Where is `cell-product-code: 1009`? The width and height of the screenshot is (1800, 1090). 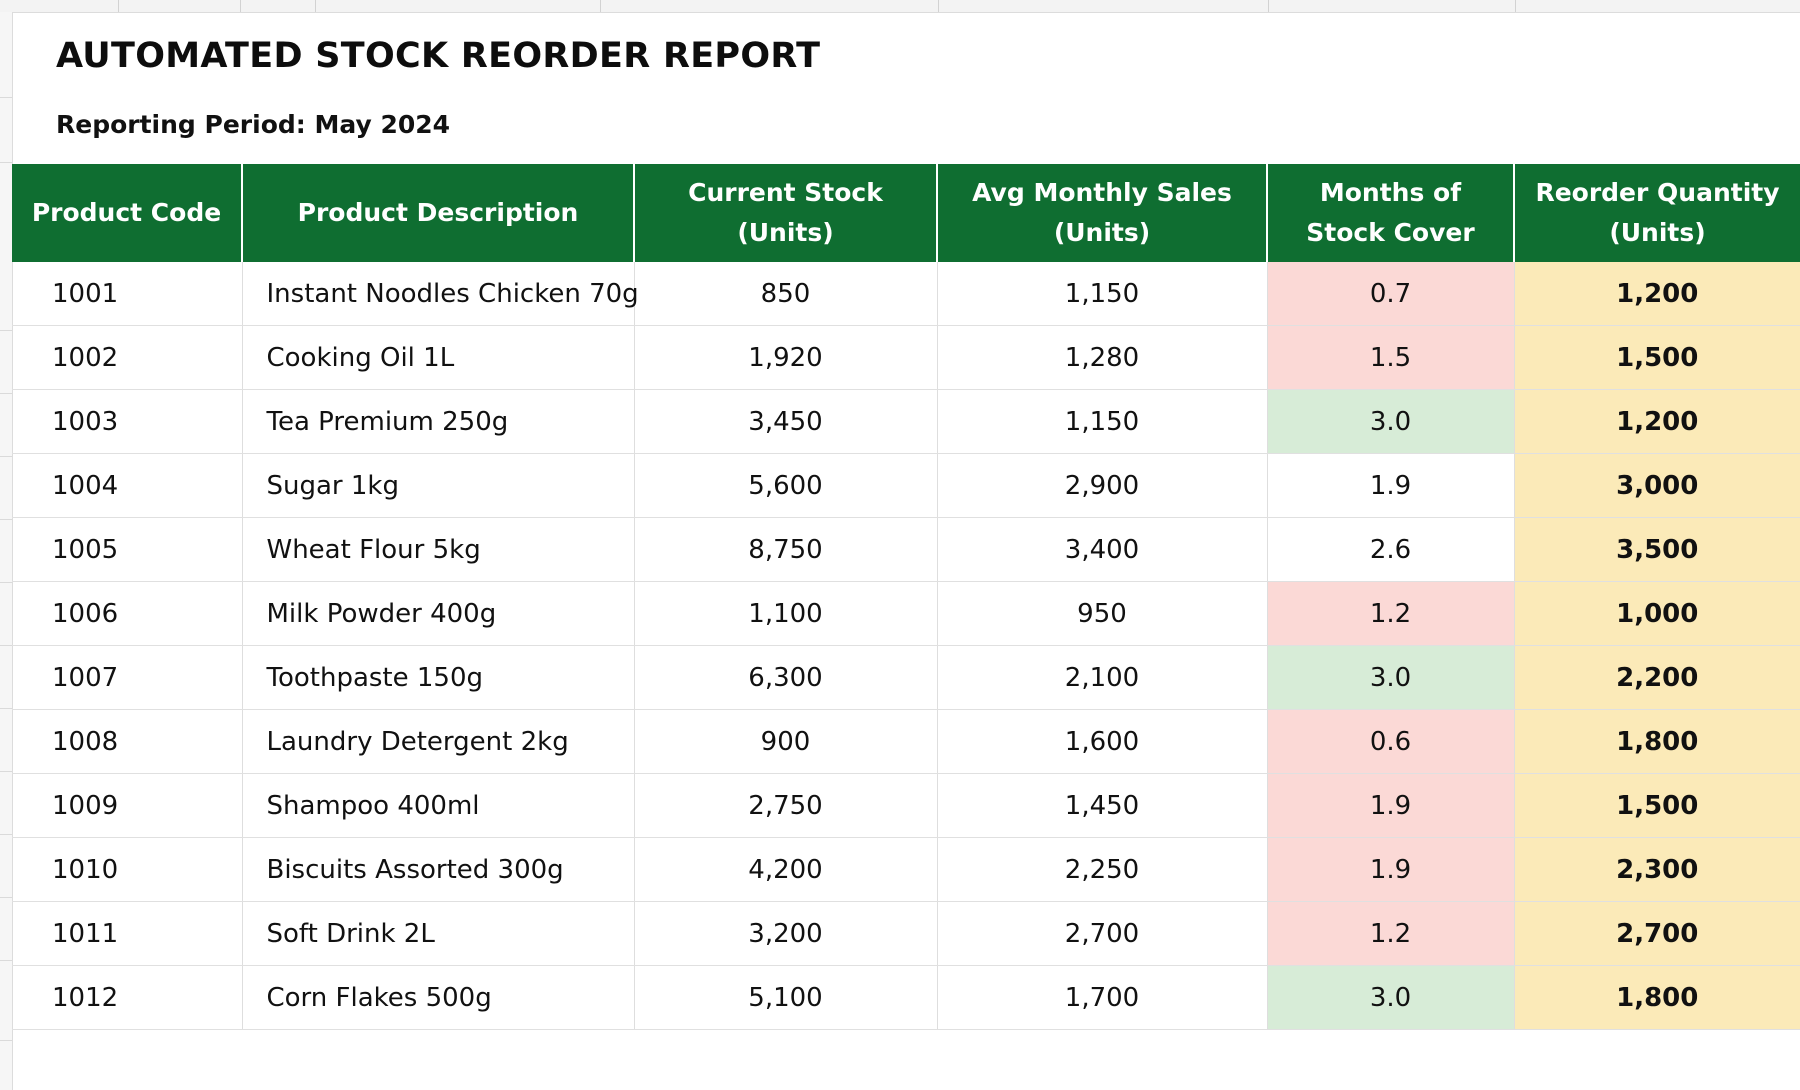 cell-product-code: 1009 is located at coordinates (127, 805).